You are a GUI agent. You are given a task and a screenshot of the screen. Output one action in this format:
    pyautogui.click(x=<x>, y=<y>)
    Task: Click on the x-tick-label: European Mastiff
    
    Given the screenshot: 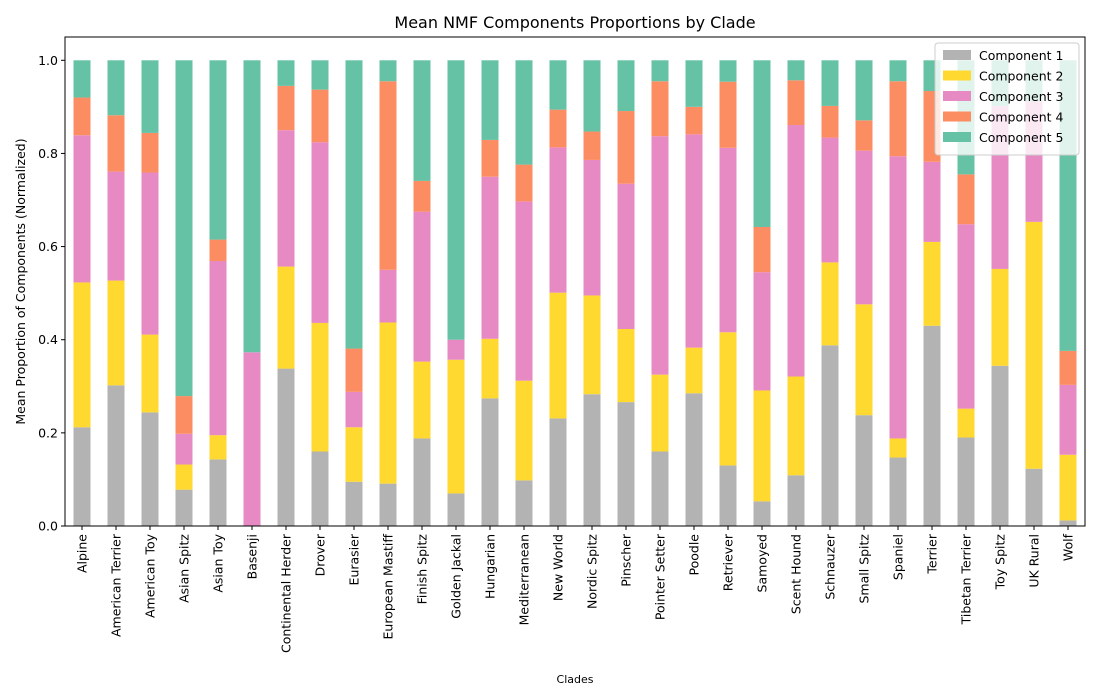 What is the action you would take?
    pyautogui.click(x=388, y=587)
    